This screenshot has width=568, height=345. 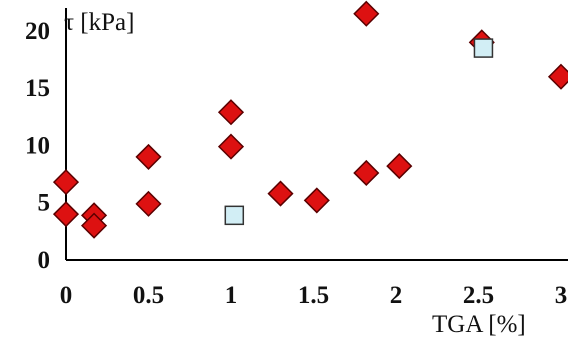 I want to click on x-tick-label: 0.5, so click(x=148, y=295).